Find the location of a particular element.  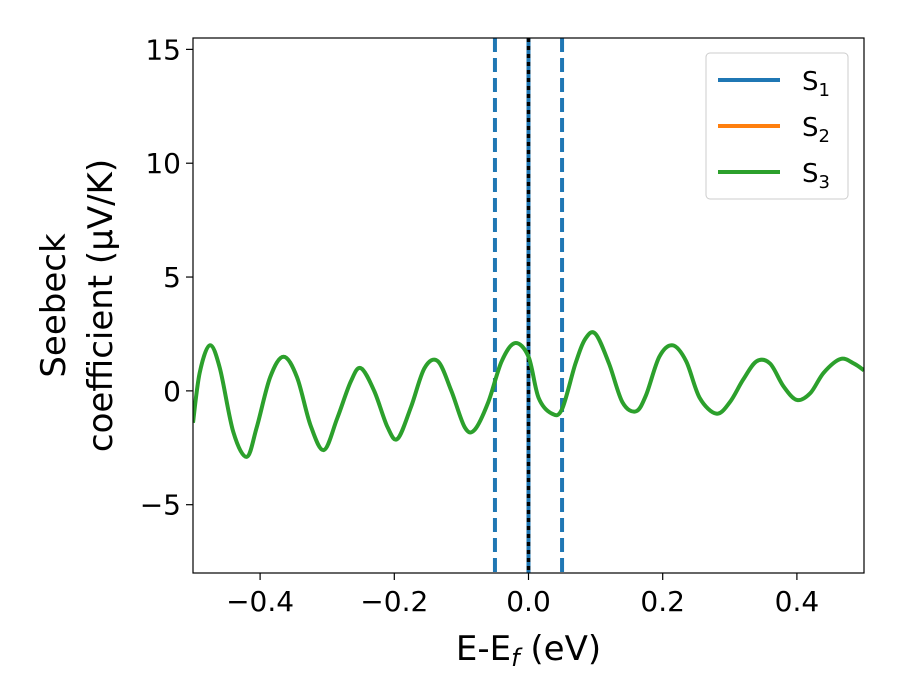

x-tick-label: 0.4 is located at coordinates (797, 601).